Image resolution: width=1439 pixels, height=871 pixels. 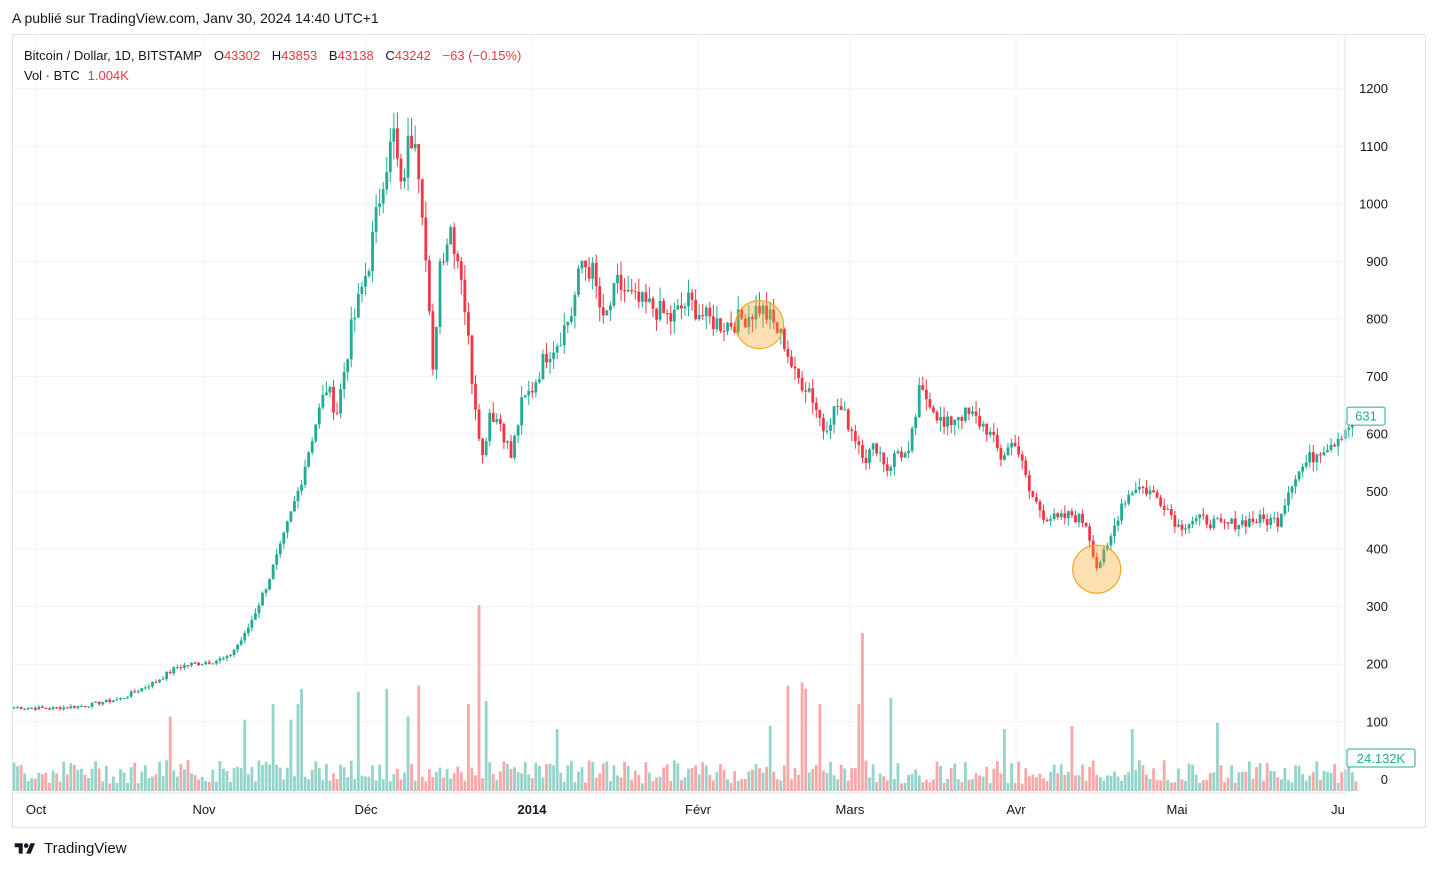 I want to click on highlight-marker, so click(x=1097, y=569).